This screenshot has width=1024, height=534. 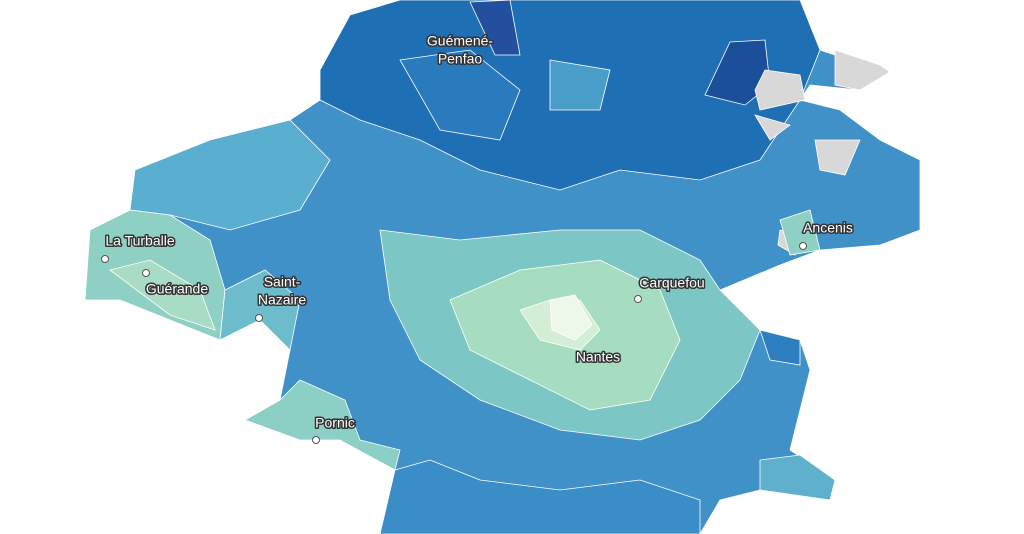 What do you see at coordinates (460, 59) in the screenshot?
I see `place-label: Penfao` at bounding box center [460, 59].